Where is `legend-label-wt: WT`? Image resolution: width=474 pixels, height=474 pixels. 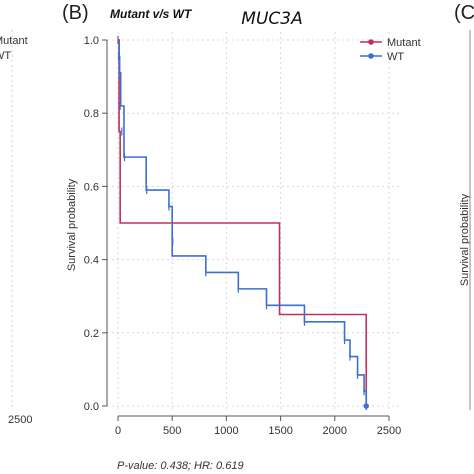
legend-label-wt: WT is located at coordinates (395, 57).